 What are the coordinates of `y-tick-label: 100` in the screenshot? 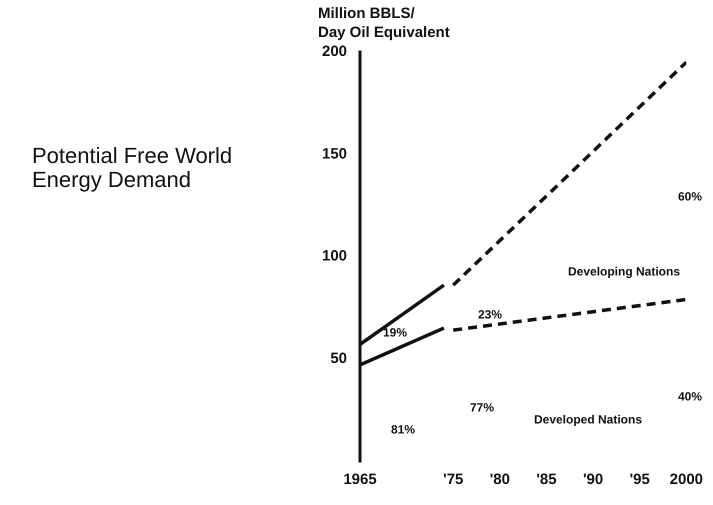 It's located at (335, 256).